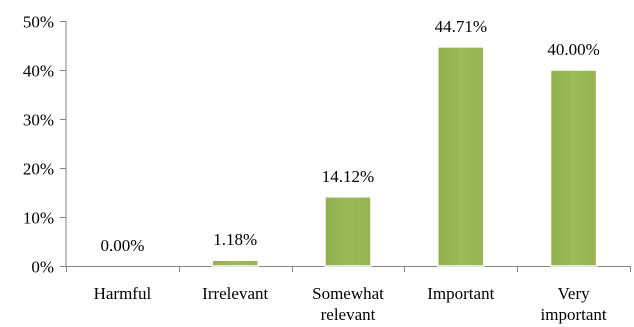 The image size is (634, 327). Describe the element at coordinates (574, 293) in the screenshot. I see `x-tick-label: Very` at that location.